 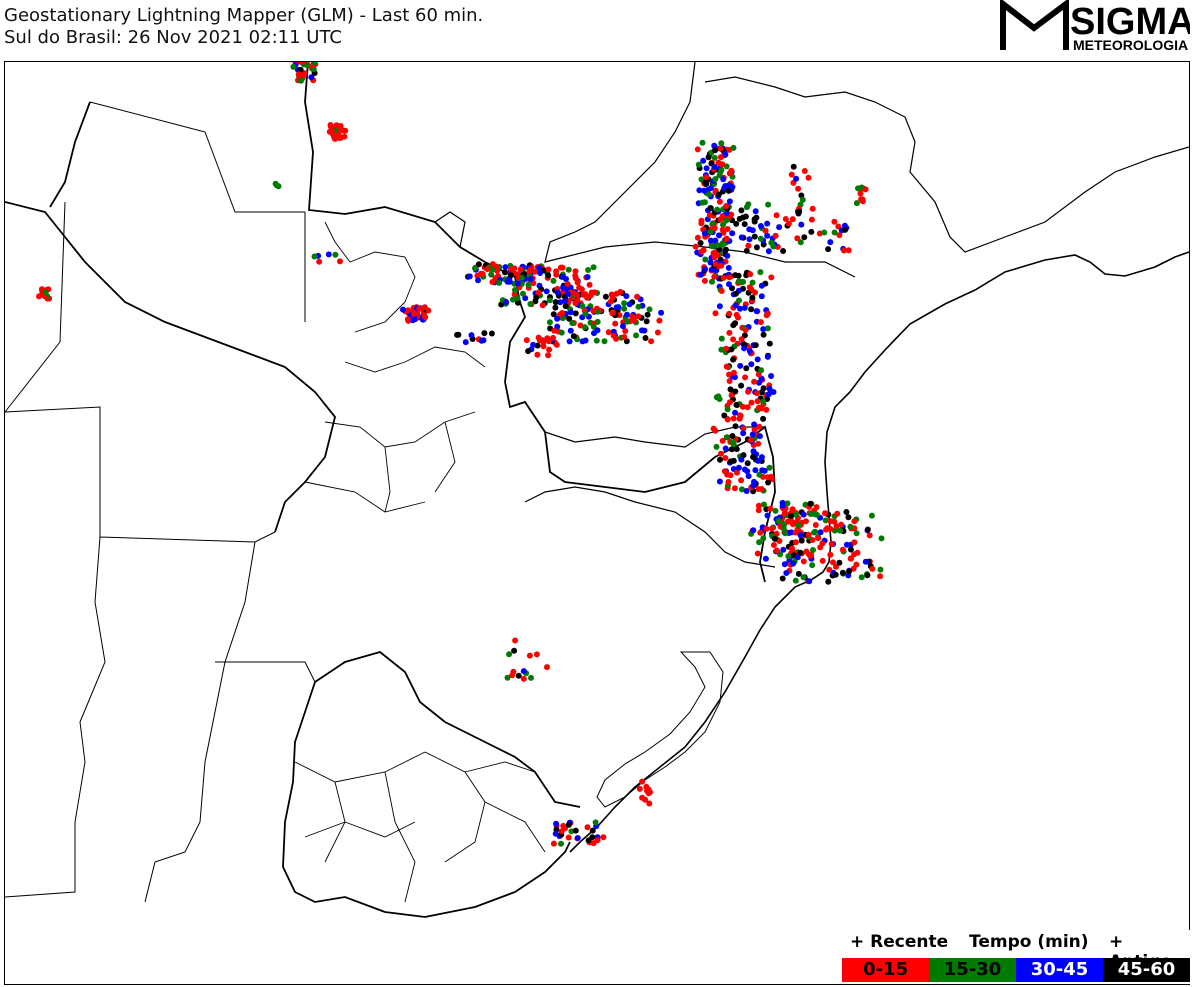 I want to click on border-argentina-paraguay, so click(x=170, y=367).